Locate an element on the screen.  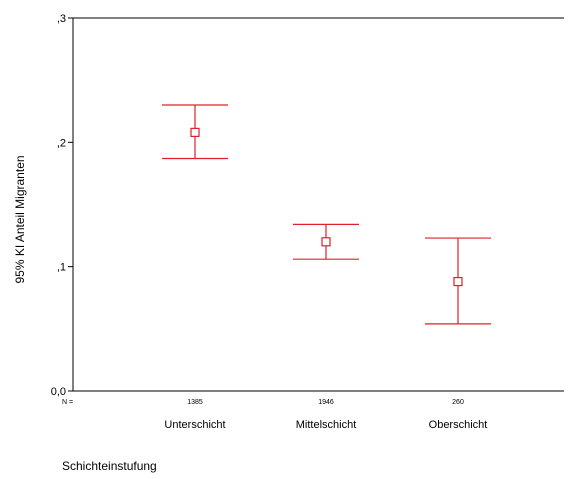
y-tick-label: 0,0 is located at coordinates (58, 392).